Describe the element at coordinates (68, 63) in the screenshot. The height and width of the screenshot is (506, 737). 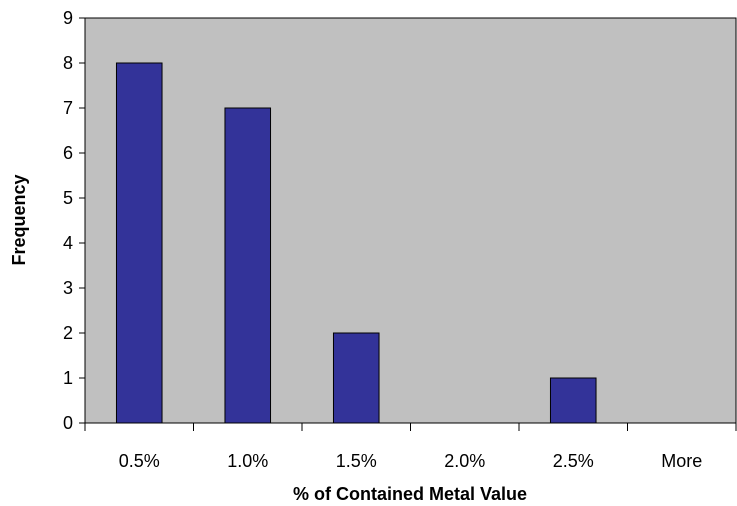
I see `y-tick-label: 8` at that location.